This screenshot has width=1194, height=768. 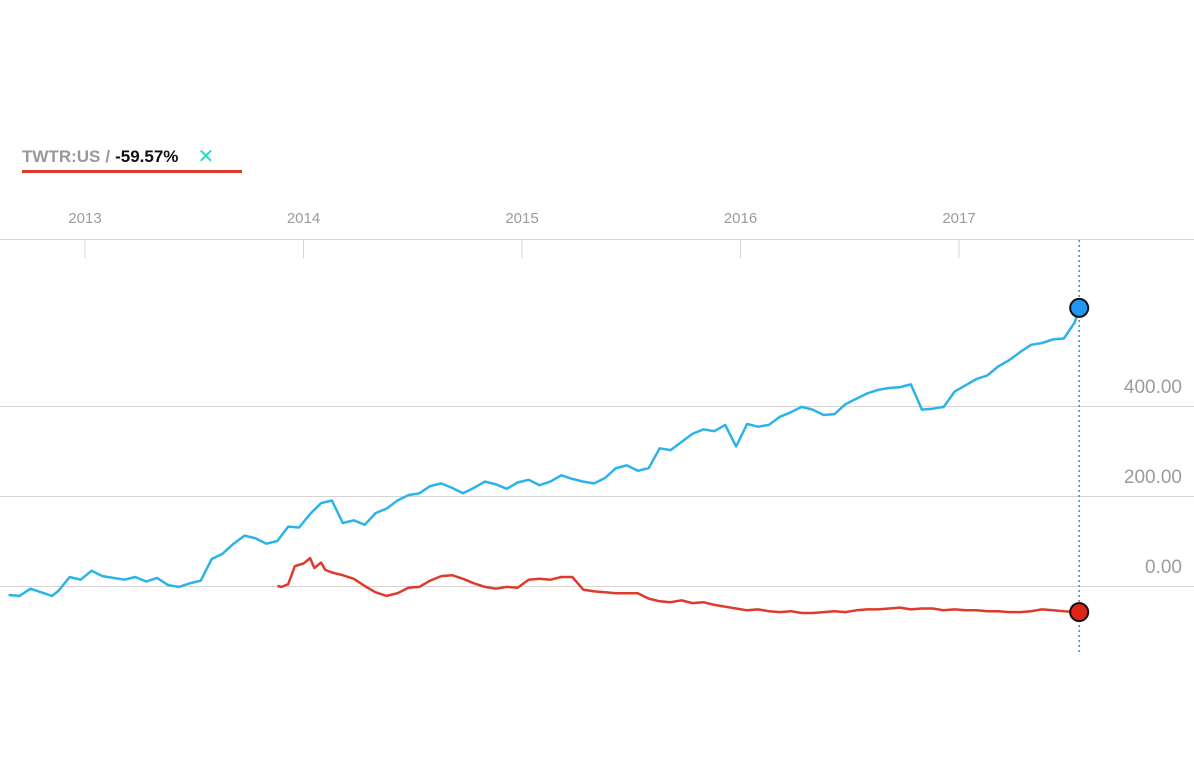 I want to click on x-axis-ticks: 2013 2014 2015 2016 2017, so click(x=522, y=234).